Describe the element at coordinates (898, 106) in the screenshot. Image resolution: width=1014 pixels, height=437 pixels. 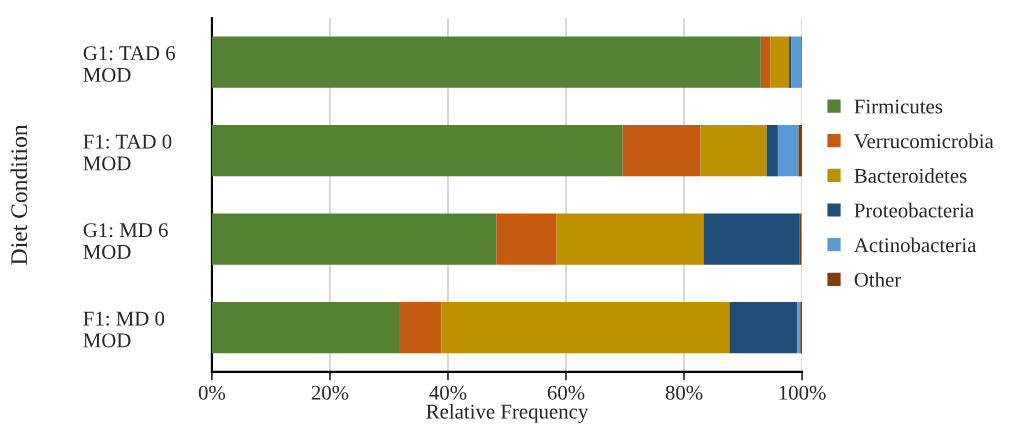
I see `legend-label: Firmicutes` at that location.